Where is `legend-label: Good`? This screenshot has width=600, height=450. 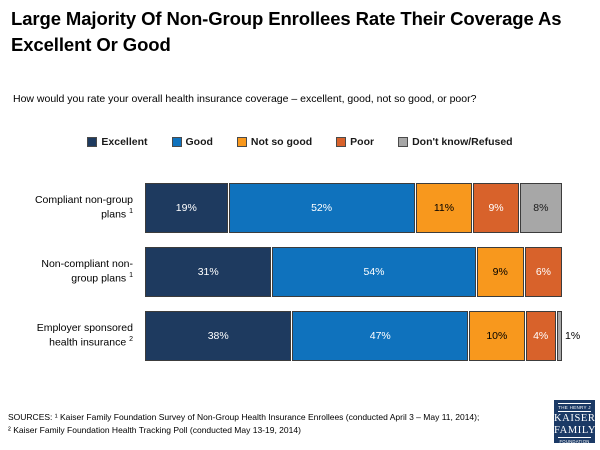
legend-label: Good is located at coordinates (199, 142).